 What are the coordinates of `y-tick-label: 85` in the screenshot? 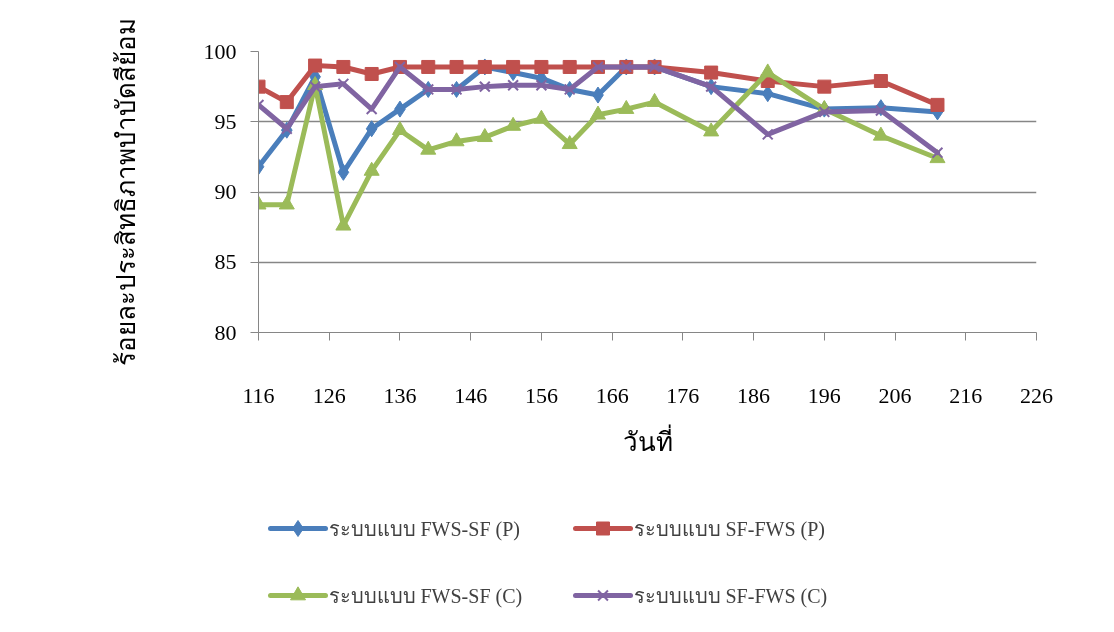 It's located at (225, 262).